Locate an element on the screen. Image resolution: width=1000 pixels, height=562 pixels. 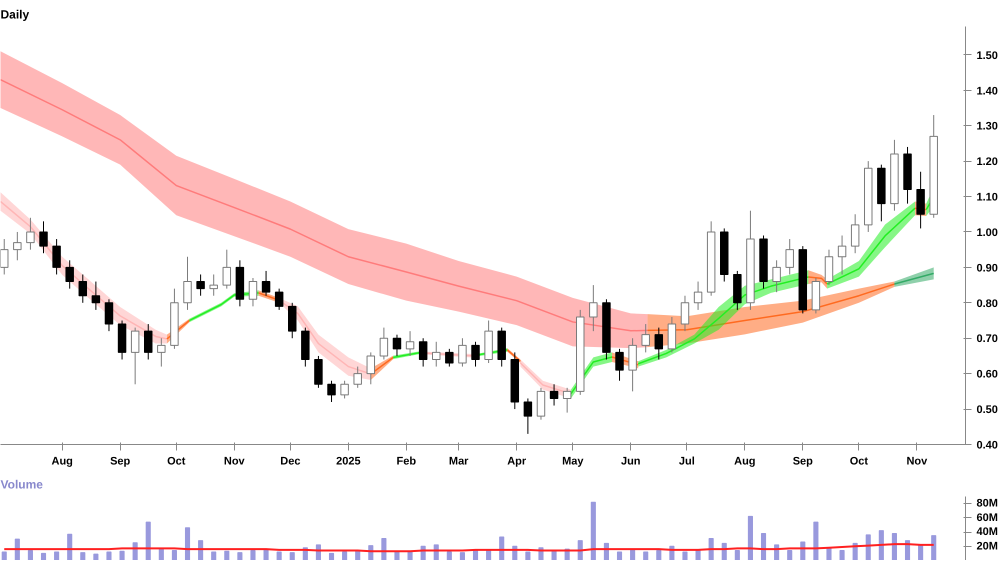
chart-title: Volume is located at coordinates (22, 485).